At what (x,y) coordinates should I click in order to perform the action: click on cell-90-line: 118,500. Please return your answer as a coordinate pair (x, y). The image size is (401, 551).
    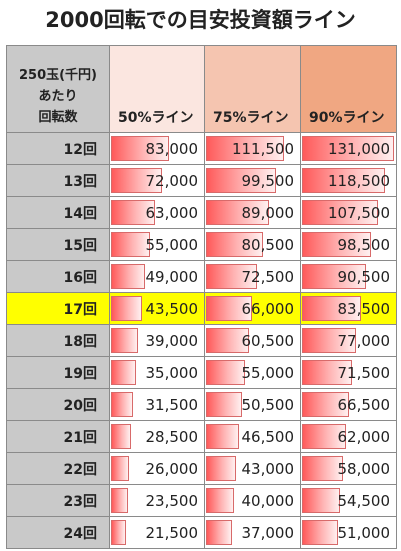
    Looking at the image, I should click on (348, 180).